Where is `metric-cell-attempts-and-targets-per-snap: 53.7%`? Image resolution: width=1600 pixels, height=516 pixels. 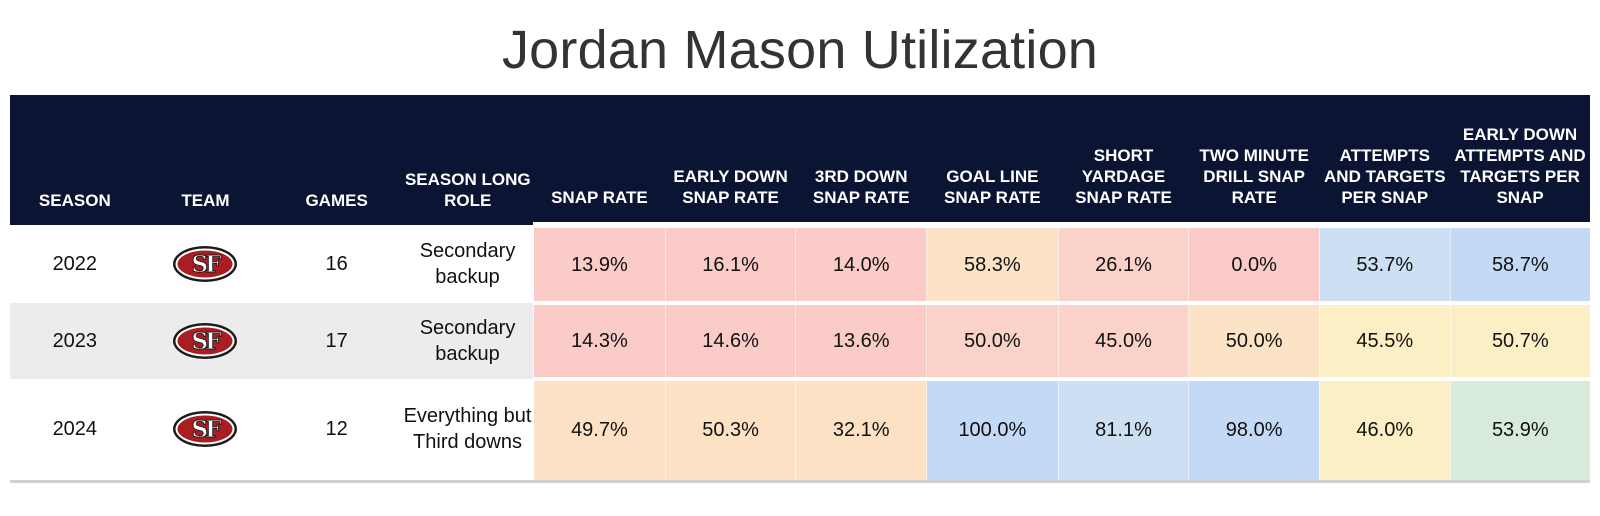
metric-cell-attempts-and-targets-per-snap: 53.7% is located at coordinates (1384, 262).